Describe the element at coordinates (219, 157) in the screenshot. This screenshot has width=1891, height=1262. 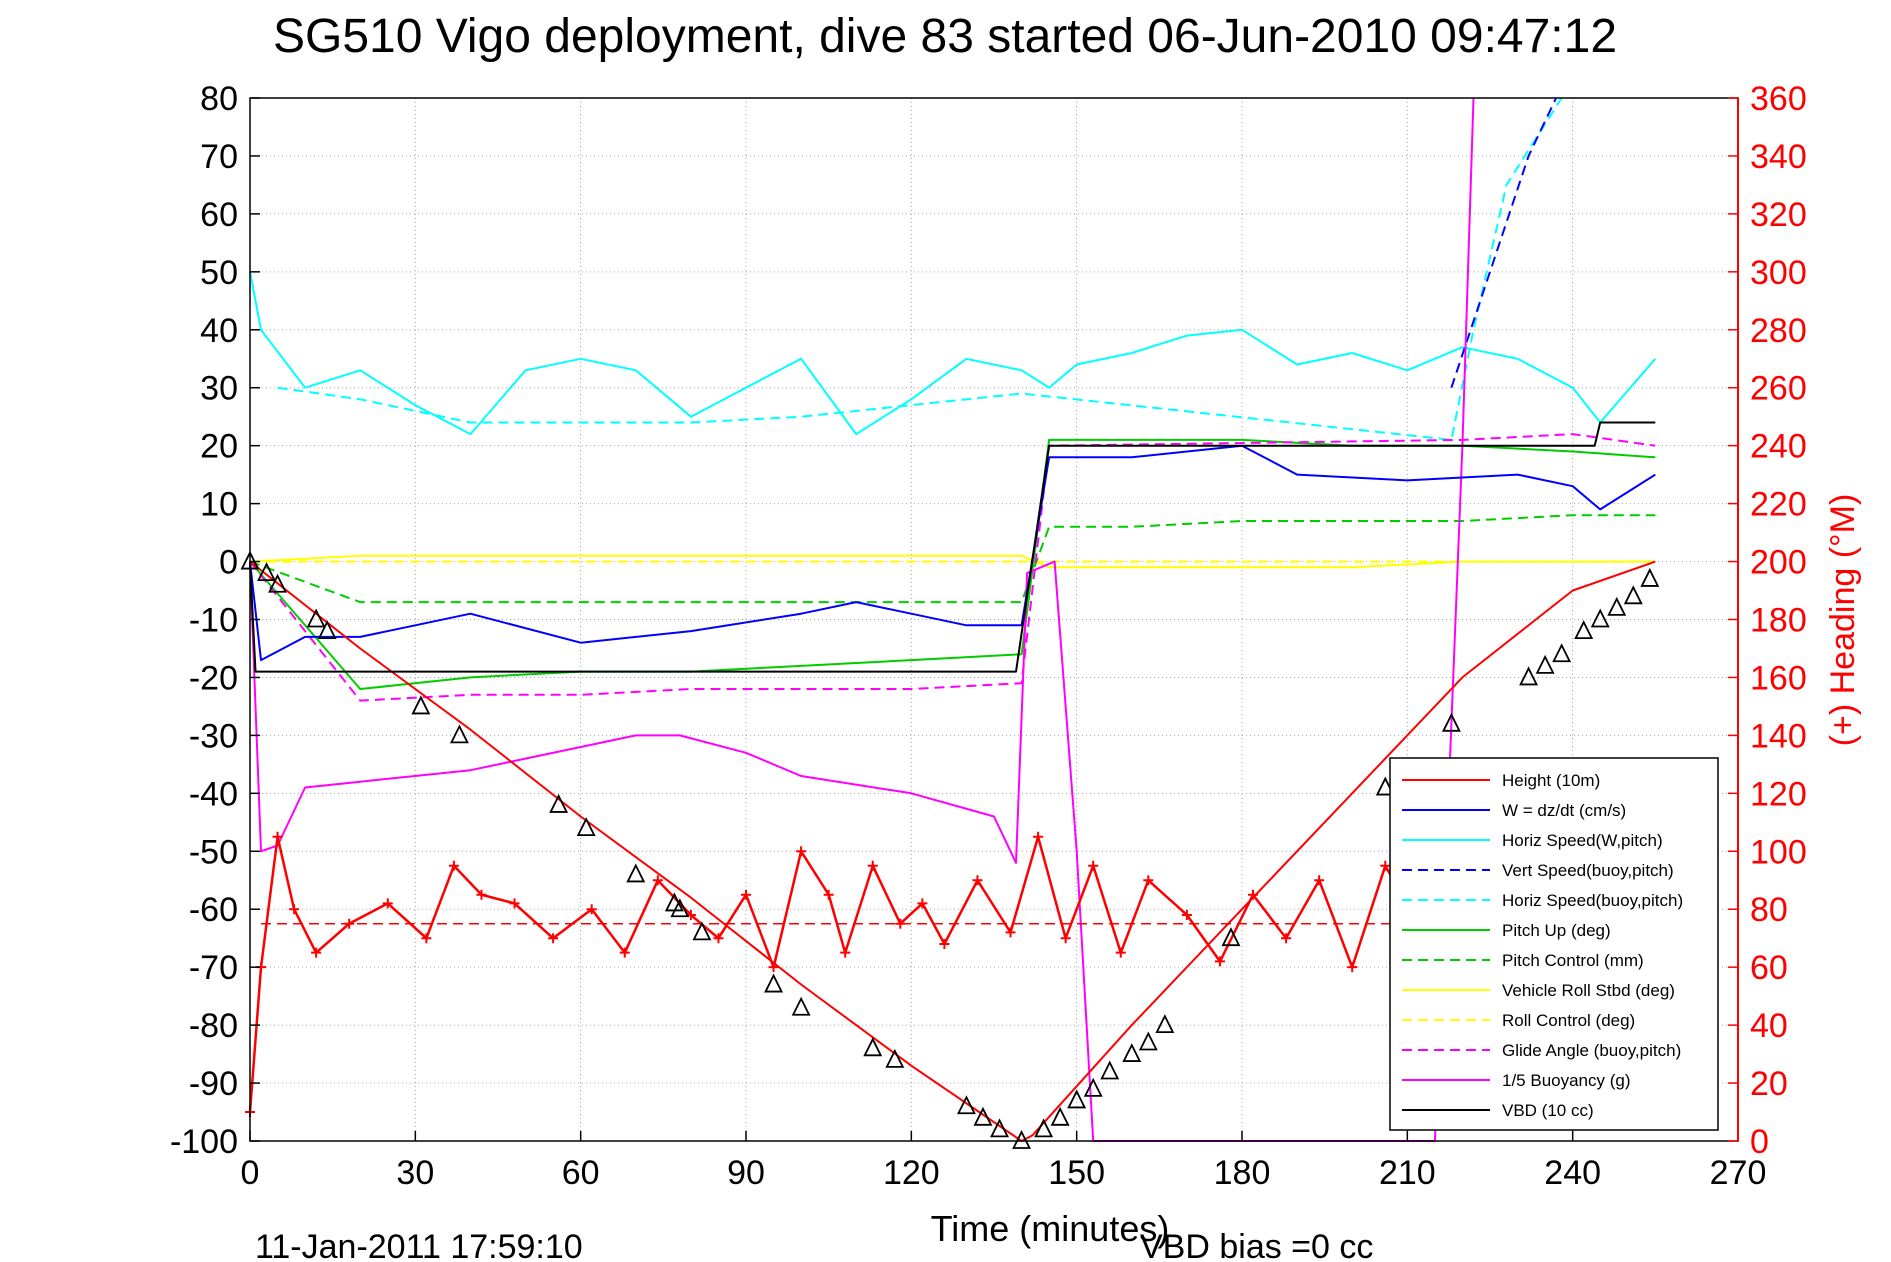
I see `y-tick-label: 70` at that location.